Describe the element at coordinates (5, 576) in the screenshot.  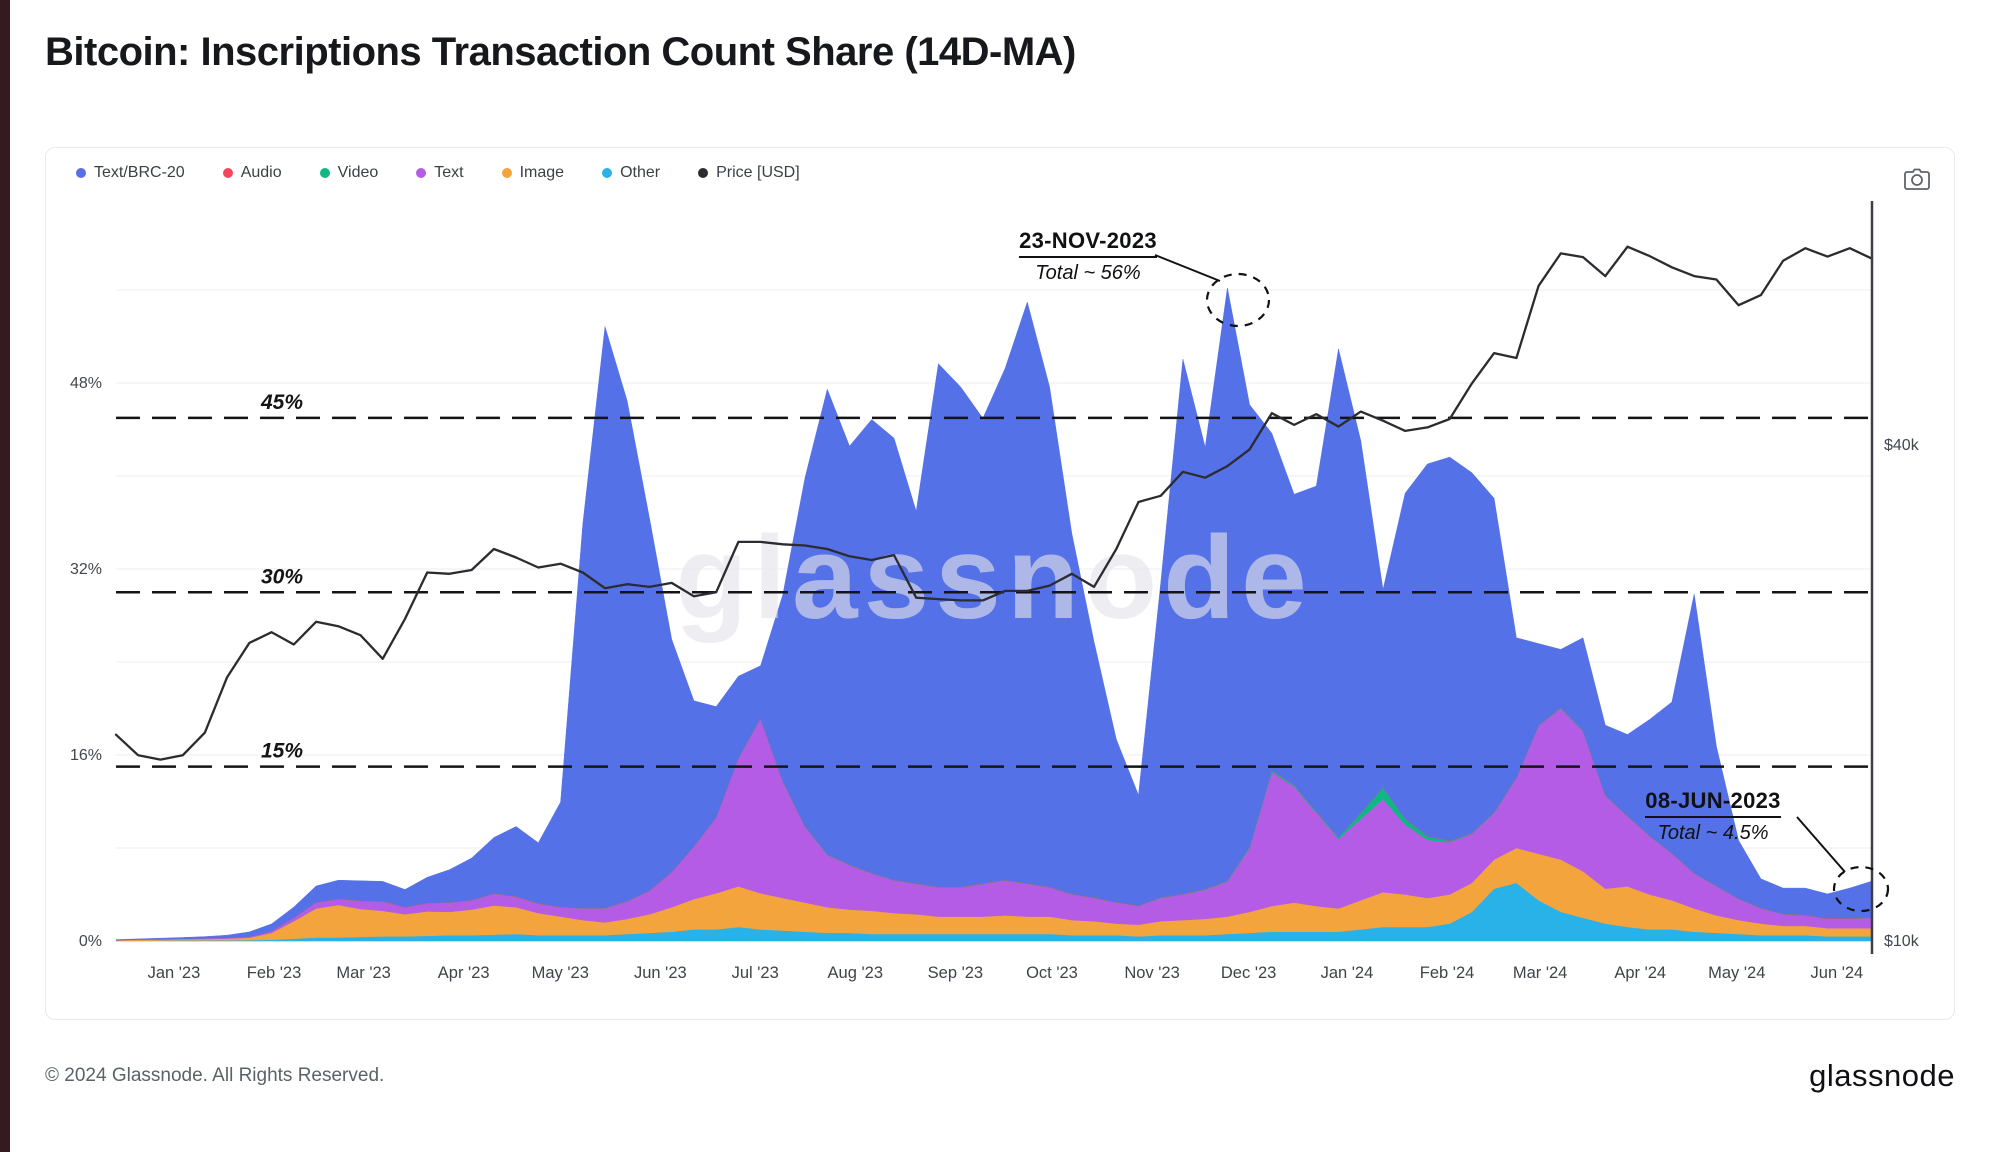
I see `left-edge-strip` at that location.